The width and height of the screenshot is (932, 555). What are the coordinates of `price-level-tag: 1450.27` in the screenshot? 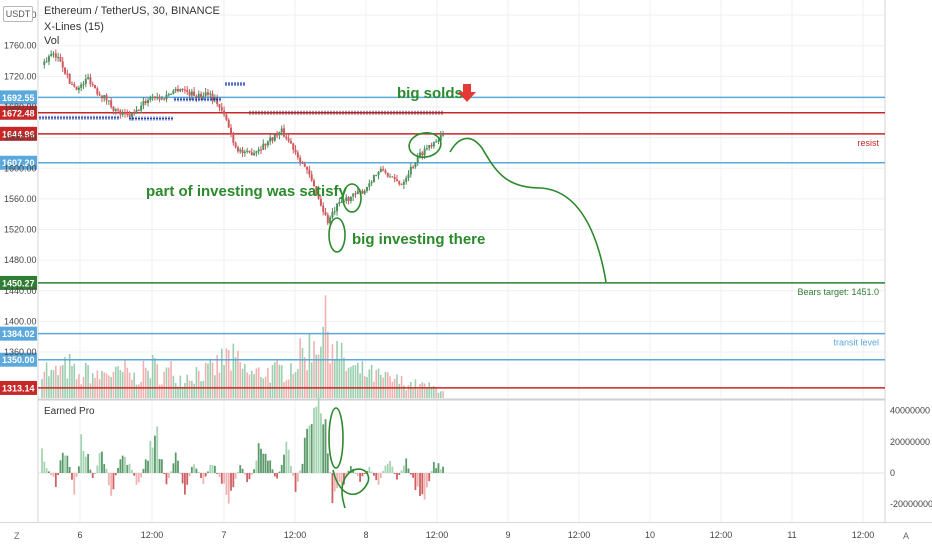 It's located at (18, 283).